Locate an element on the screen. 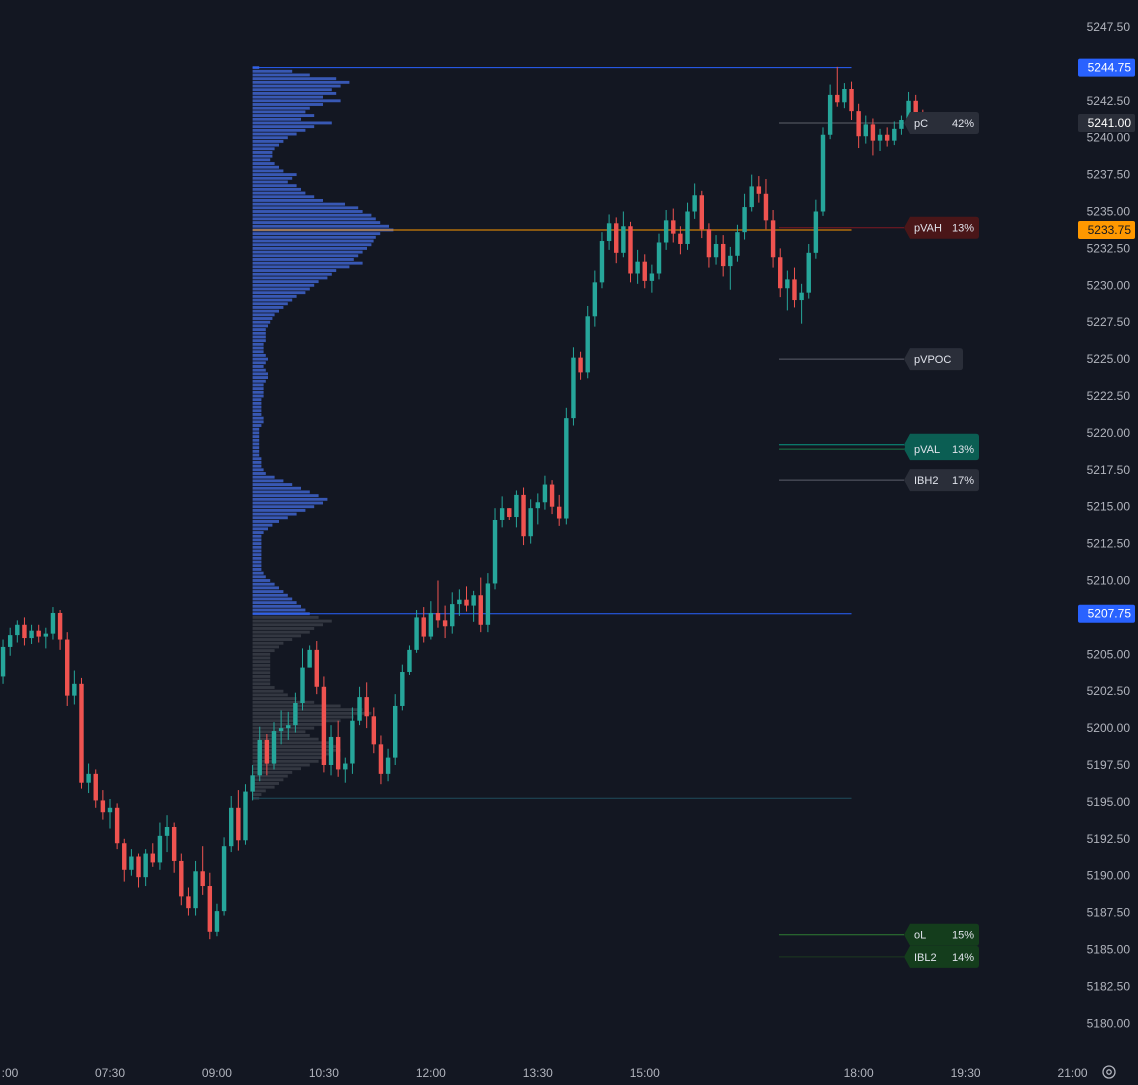 The image size is (1138, 1085). settings-gear-icon is located at coordinates (1109, 1072).